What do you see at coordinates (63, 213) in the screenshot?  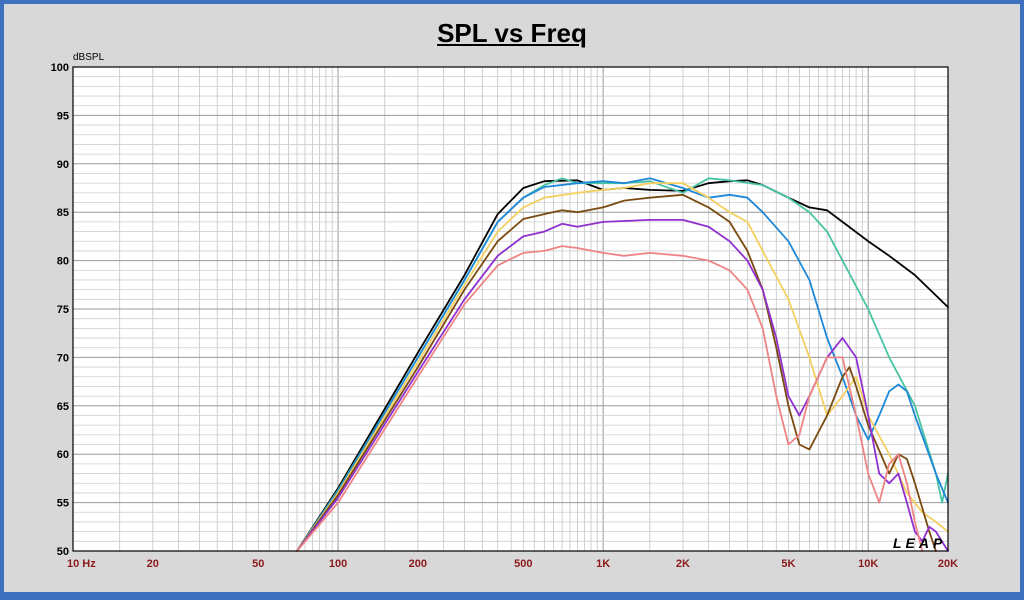 I see `y-tick-label: 85` at bounding box center [63, 213].